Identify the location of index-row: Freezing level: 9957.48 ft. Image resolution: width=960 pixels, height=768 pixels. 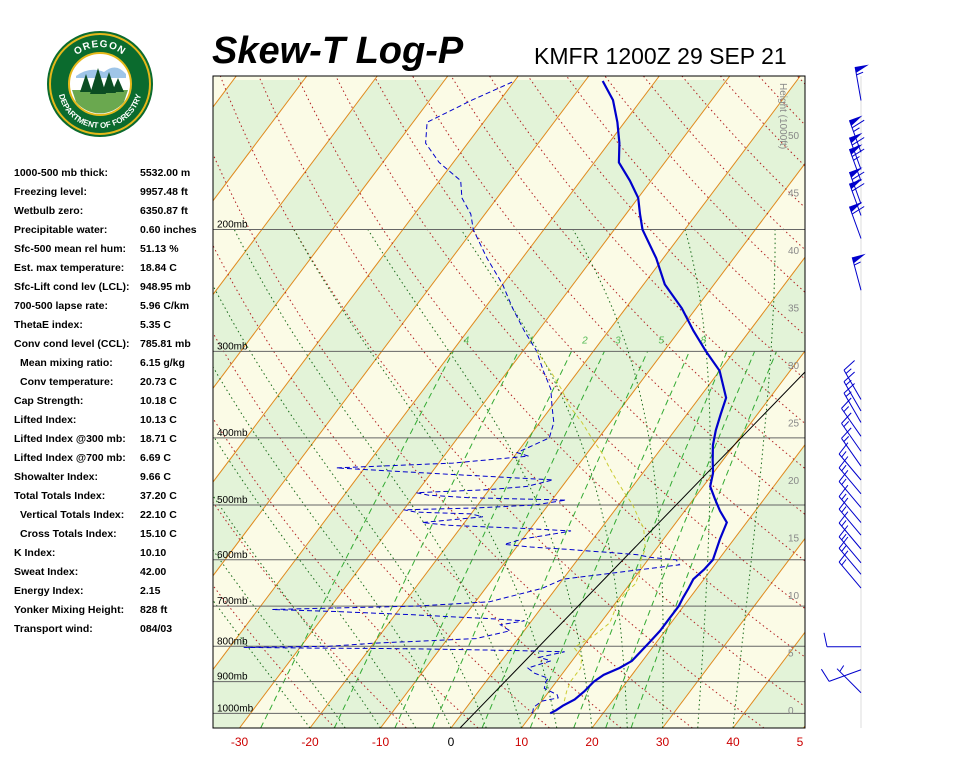
(112, 195).